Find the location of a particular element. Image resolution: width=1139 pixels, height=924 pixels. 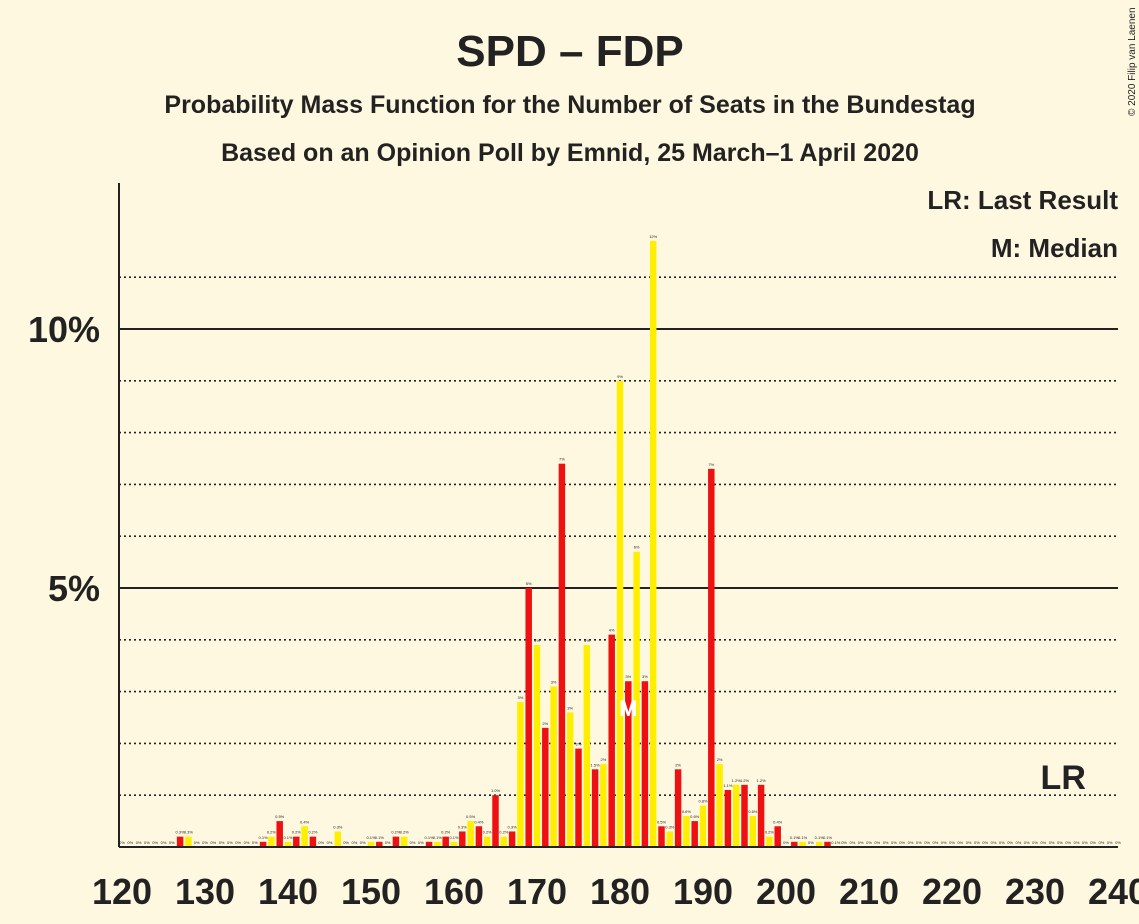

data-label-seat-227: 0% is located at coordinates (1010, 842).